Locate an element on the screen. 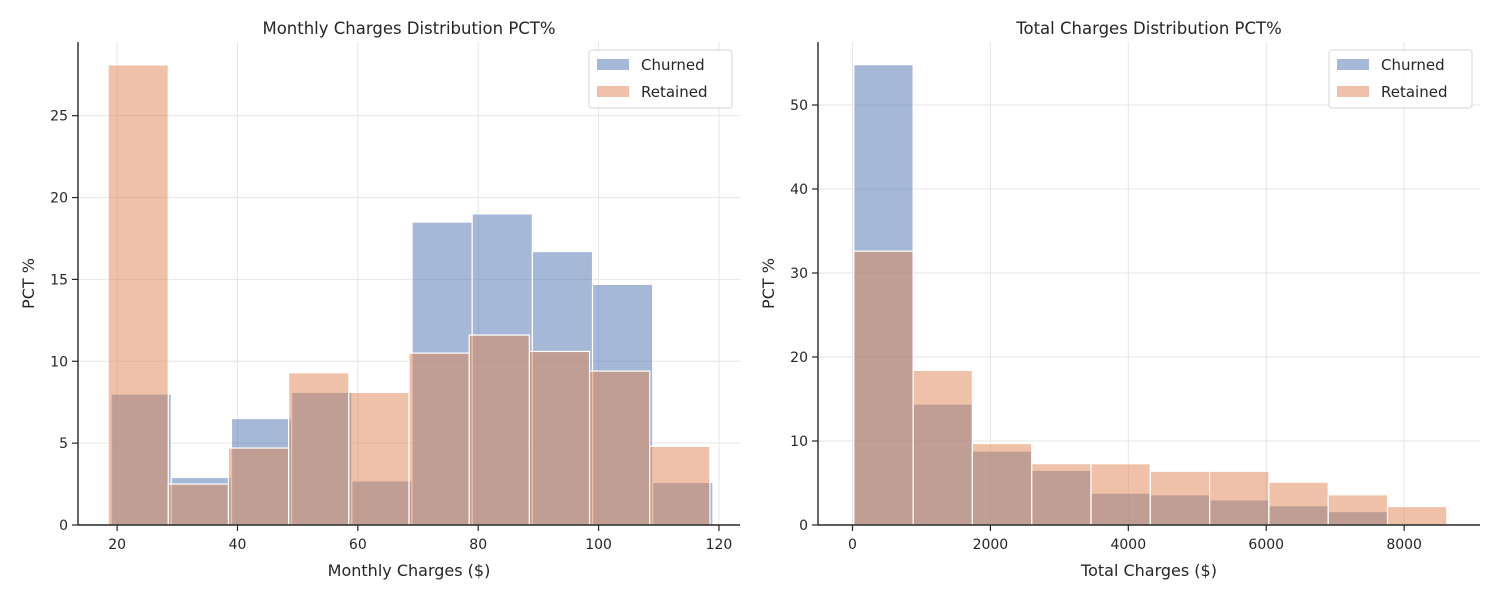 The height and width of the screenshot is (604, 1500). y-tick-label: 30 is located at coordinates (799, 274).